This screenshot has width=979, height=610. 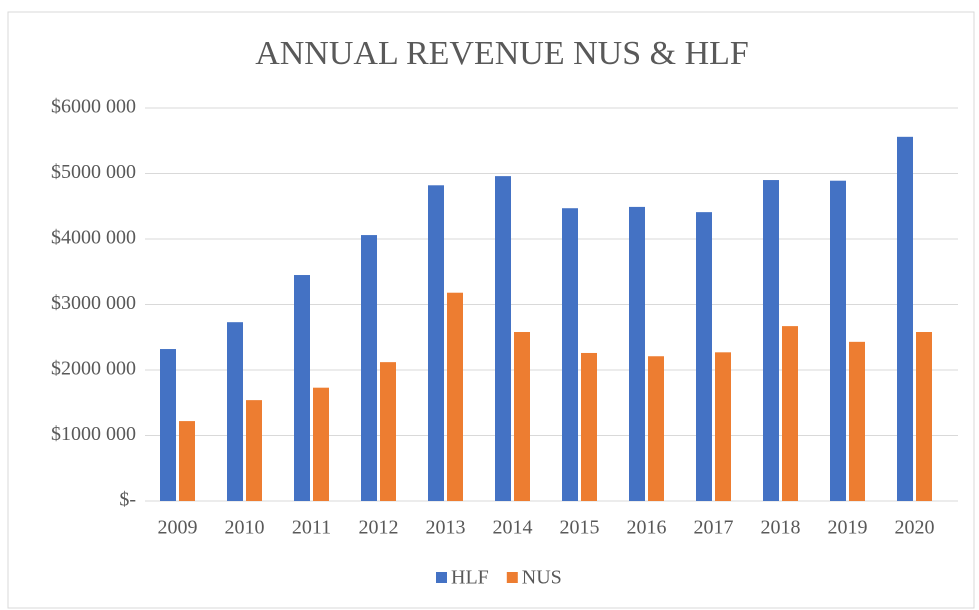 What do you see at coordinates (93, 369) in the screenshot?
I see `y-tick-label: $2000 000` at bounding box center [93, 369].